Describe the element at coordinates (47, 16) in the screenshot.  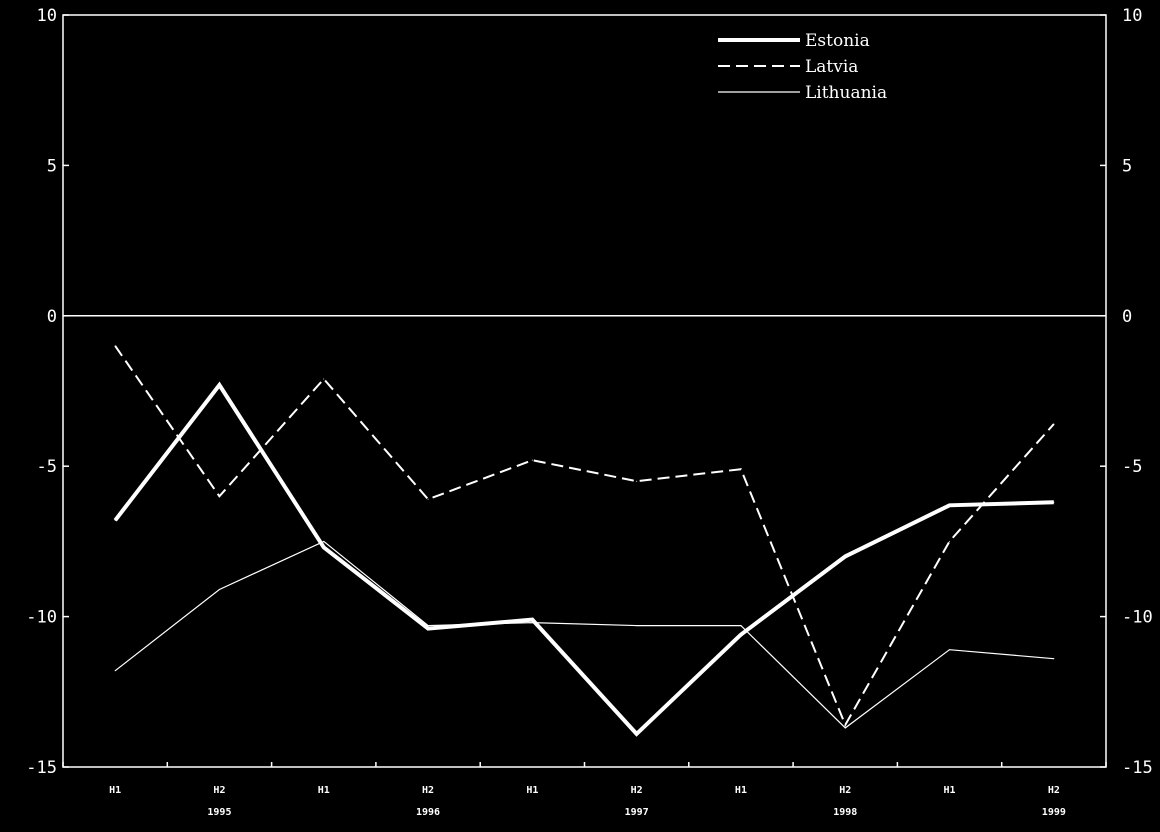
I see `y-tick-label-left: 10` at that location.